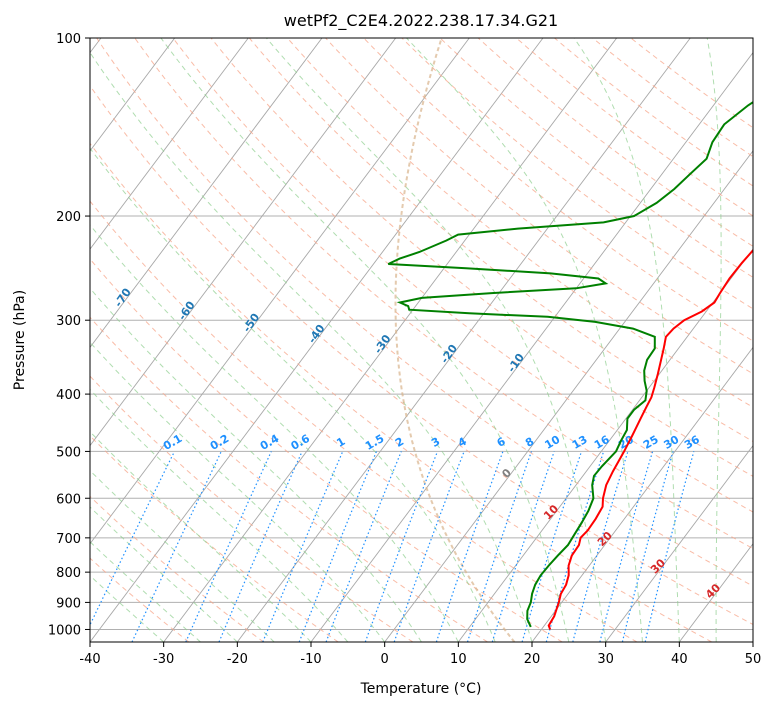 This screenshot has width=775, height=708. I want to click on y-tick-label: 500, so click(68, 452).